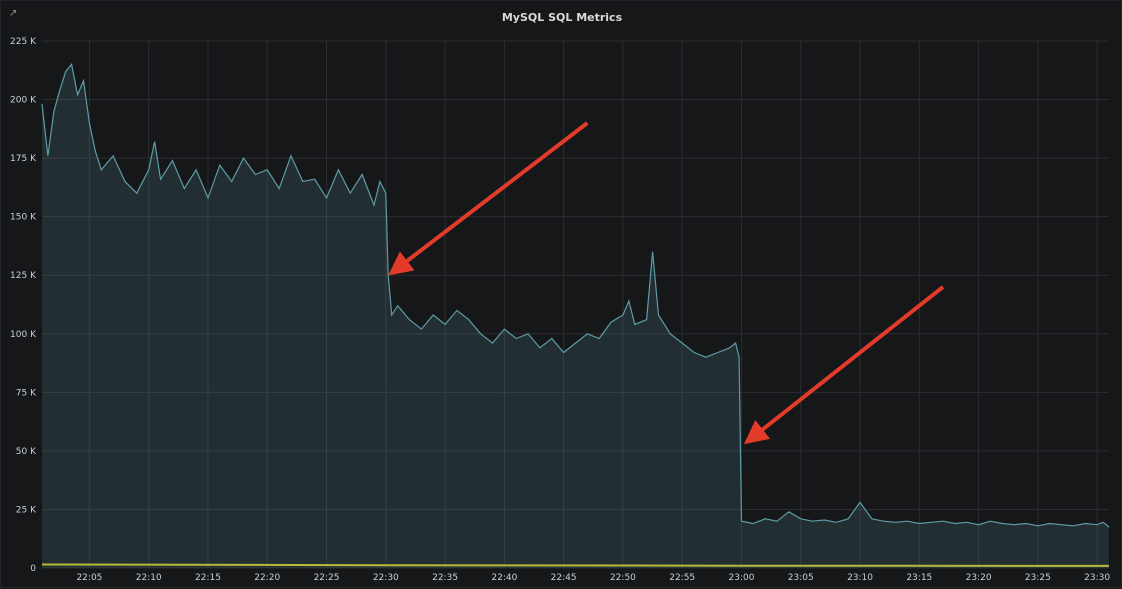 The image size is (1122, 589). Describe the element at coordinates (445, 578) in the screenshot. I see `x-tick-label: 22:35` at that location.